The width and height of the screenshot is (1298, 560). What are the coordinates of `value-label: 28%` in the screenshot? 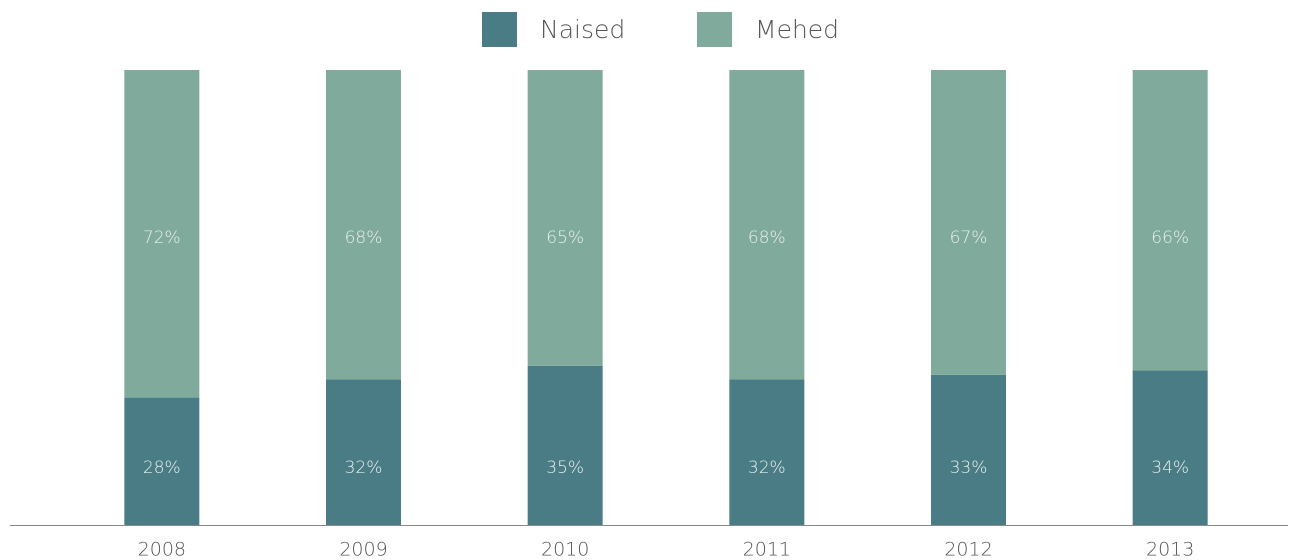 It's located at (162, 468).